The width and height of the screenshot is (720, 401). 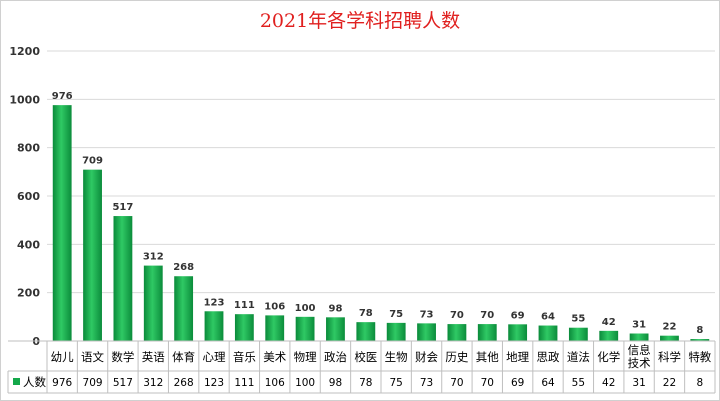 What do you see at coordinates (517, 357) in the screenshot?
I see `category-label: 地理` at bounding box center [517, 357].